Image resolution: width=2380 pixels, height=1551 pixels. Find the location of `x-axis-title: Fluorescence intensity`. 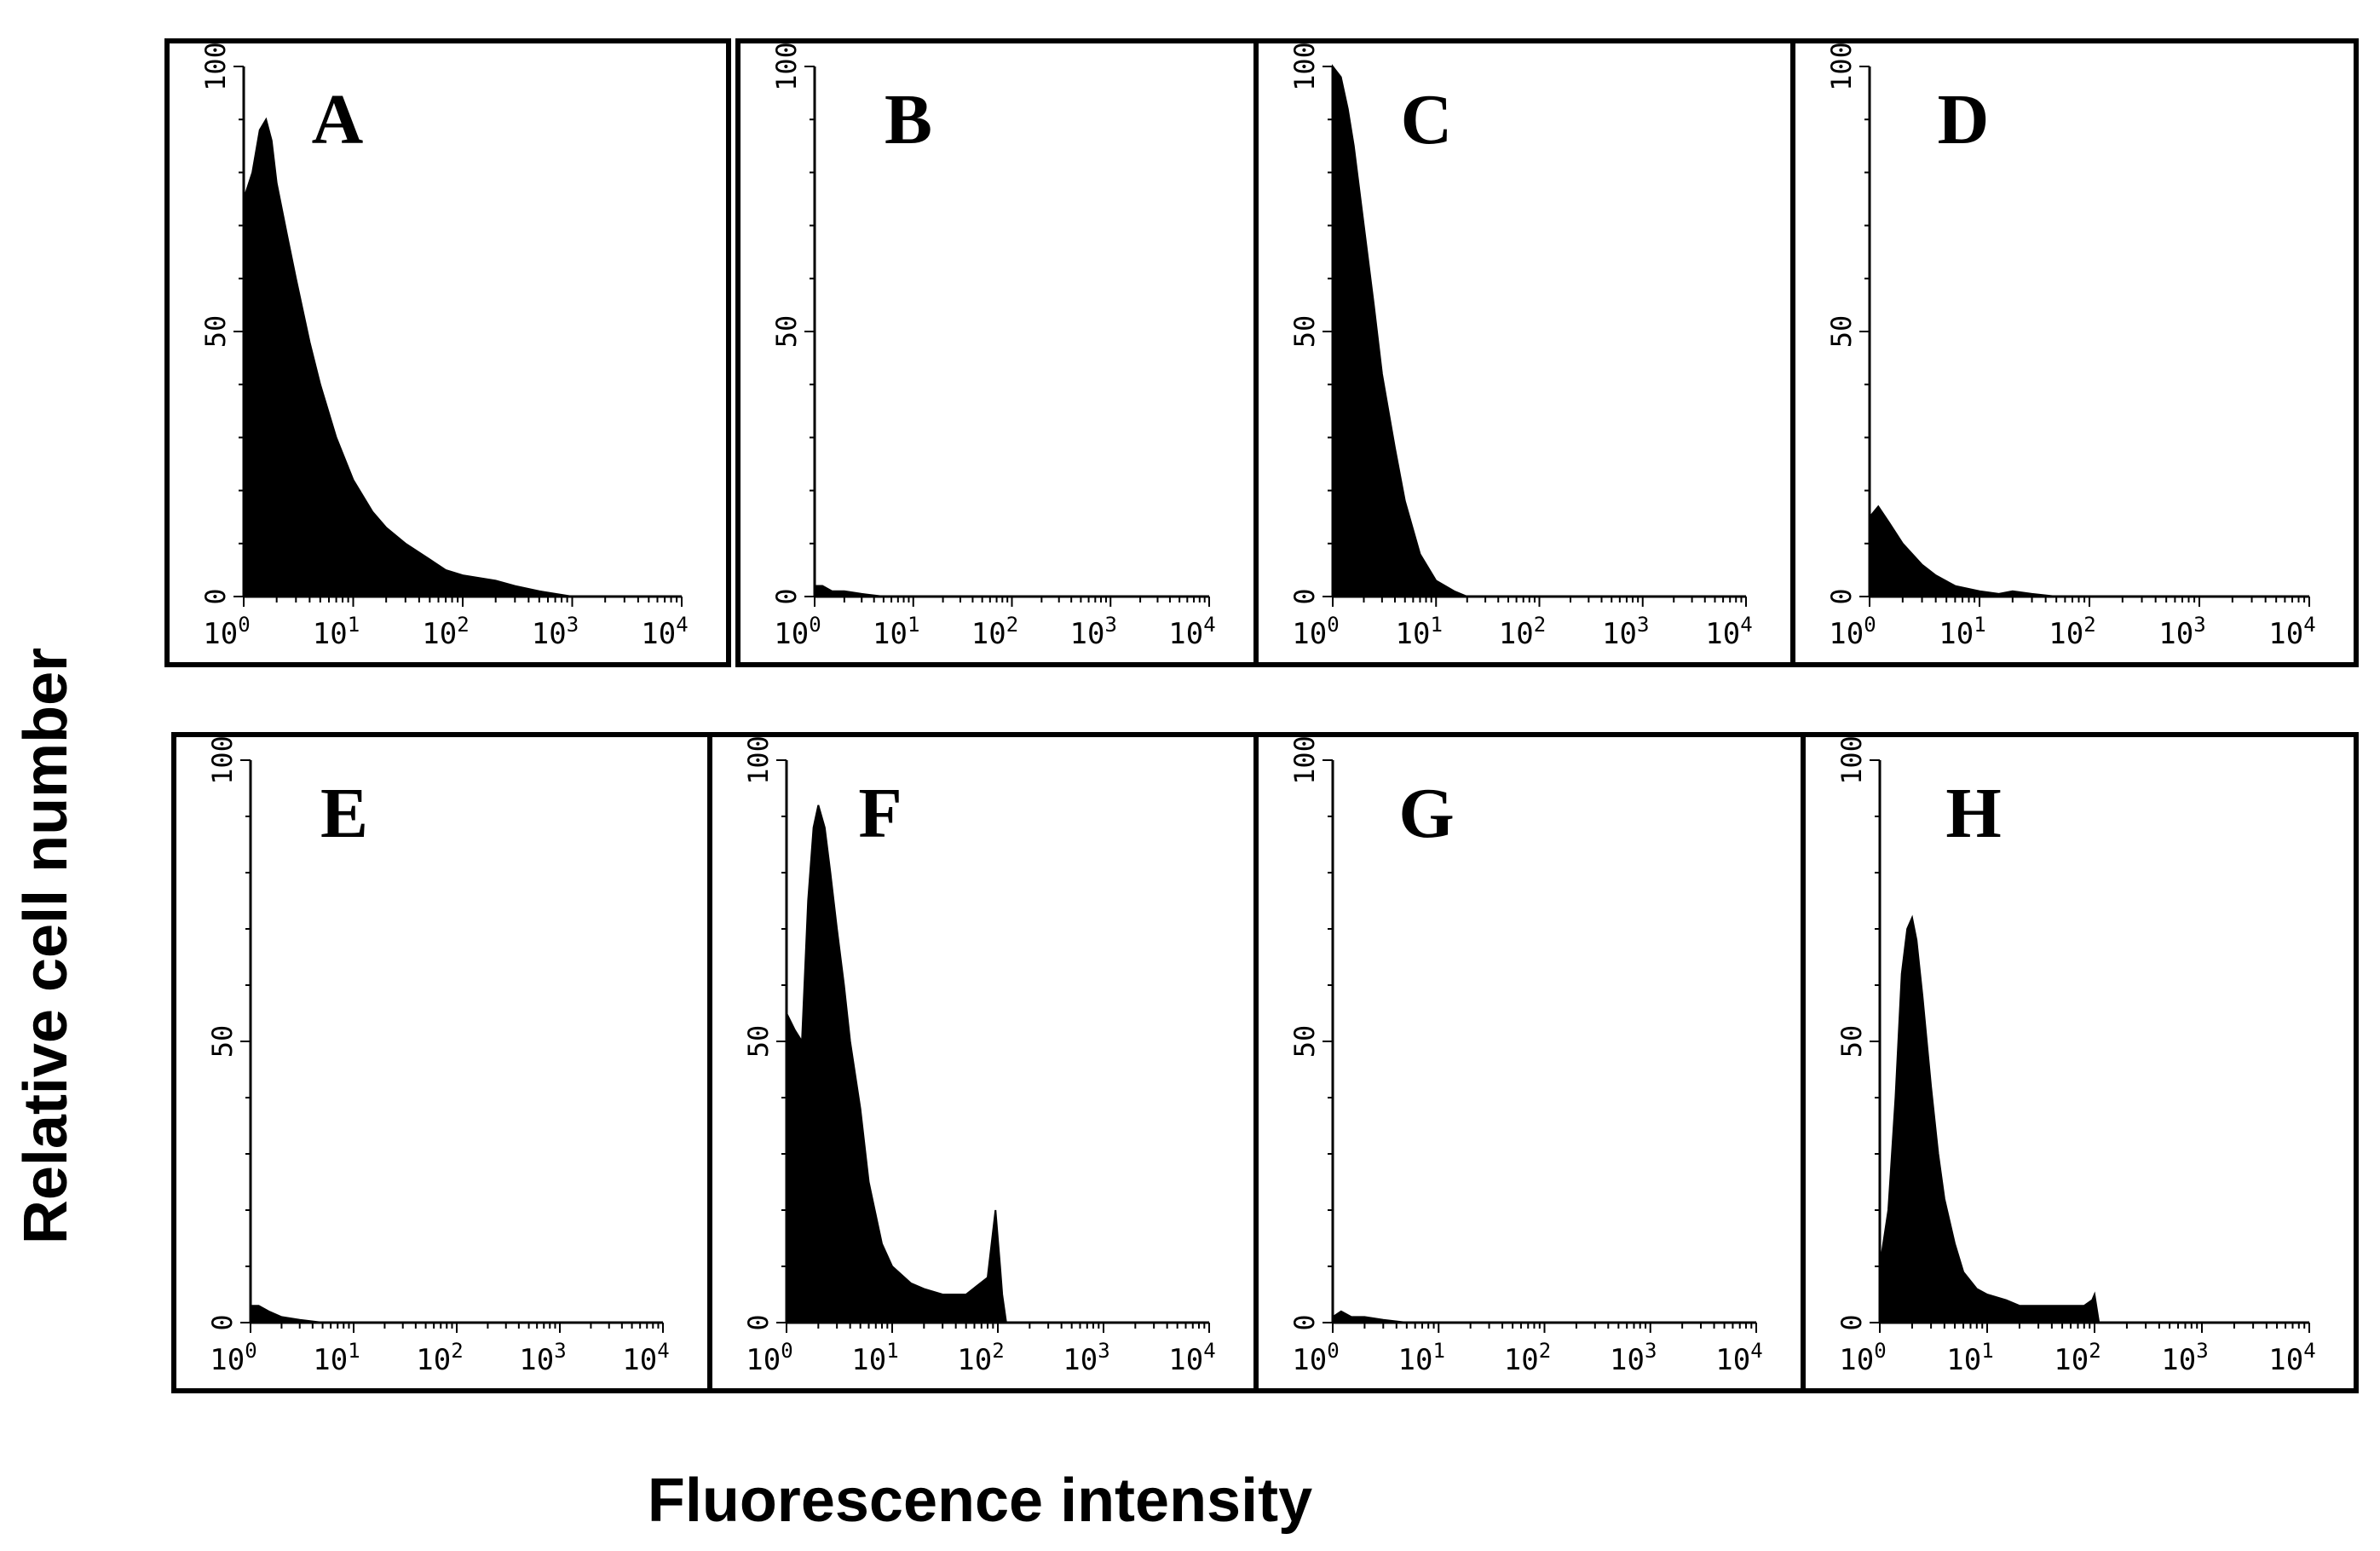

x-axis-title: Fluorescence intensity is located at coordinates (980, 1501).